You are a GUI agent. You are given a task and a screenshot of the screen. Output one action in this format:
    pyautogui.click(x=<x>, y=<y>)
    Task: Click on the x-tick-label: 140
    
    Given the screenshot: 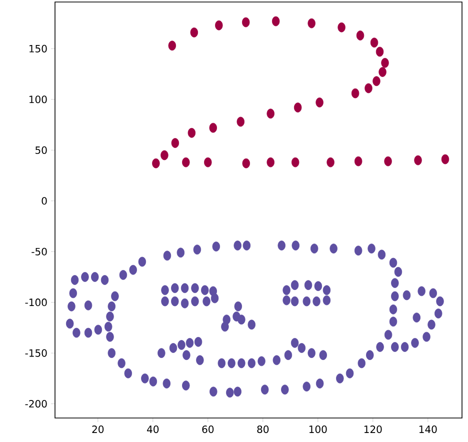 What is the action you would take?
    pyautogui.click(x=428, y=430)
    